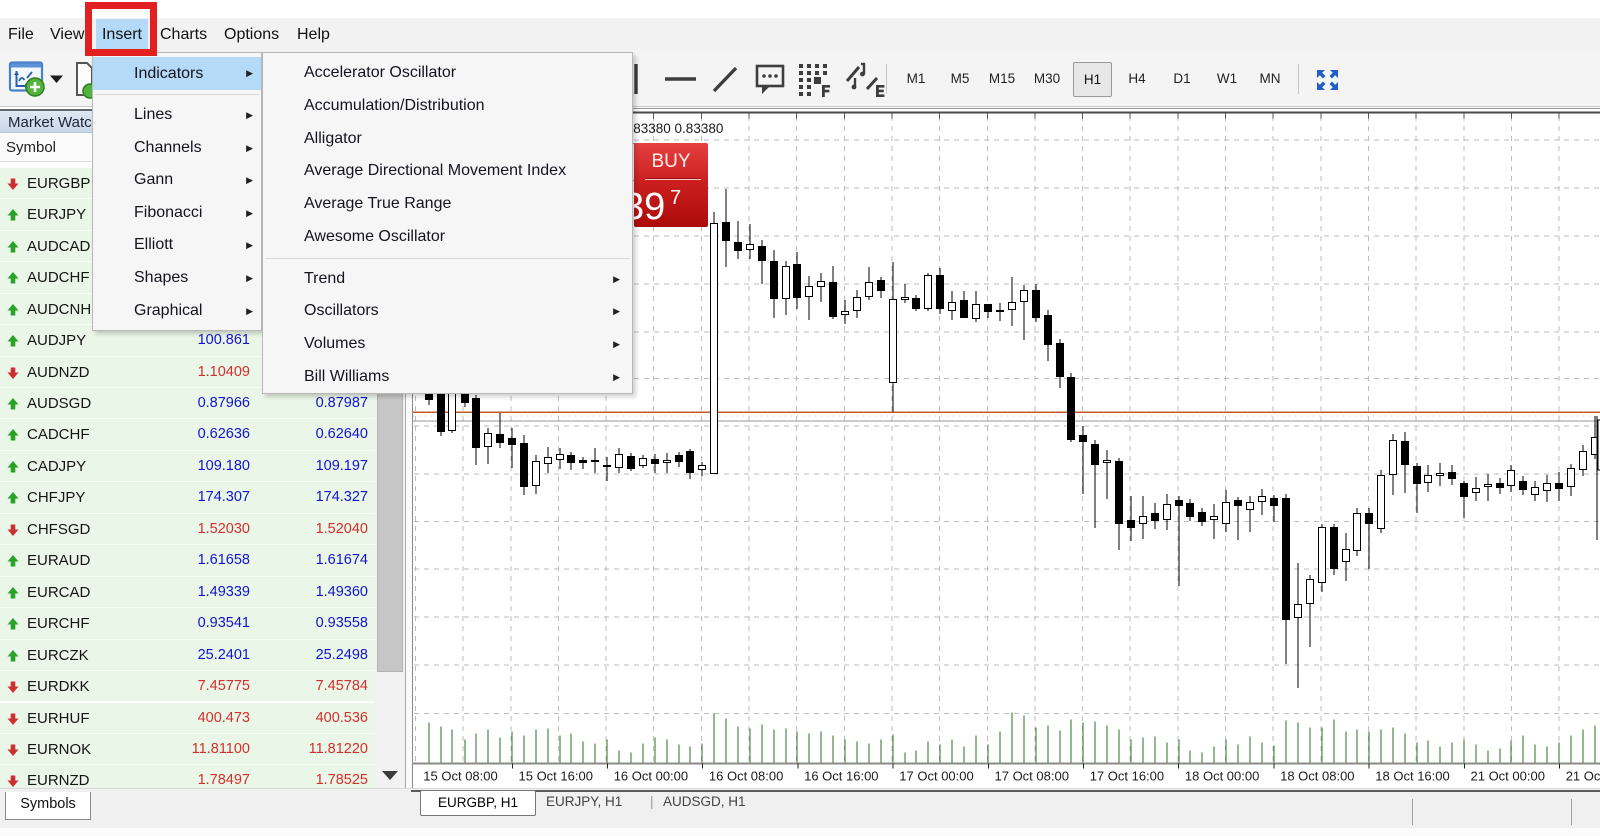 This screenshot has height=836, width=1600. I want to click on svg-text: 17 Oct 08:00, so click(1032, 776).